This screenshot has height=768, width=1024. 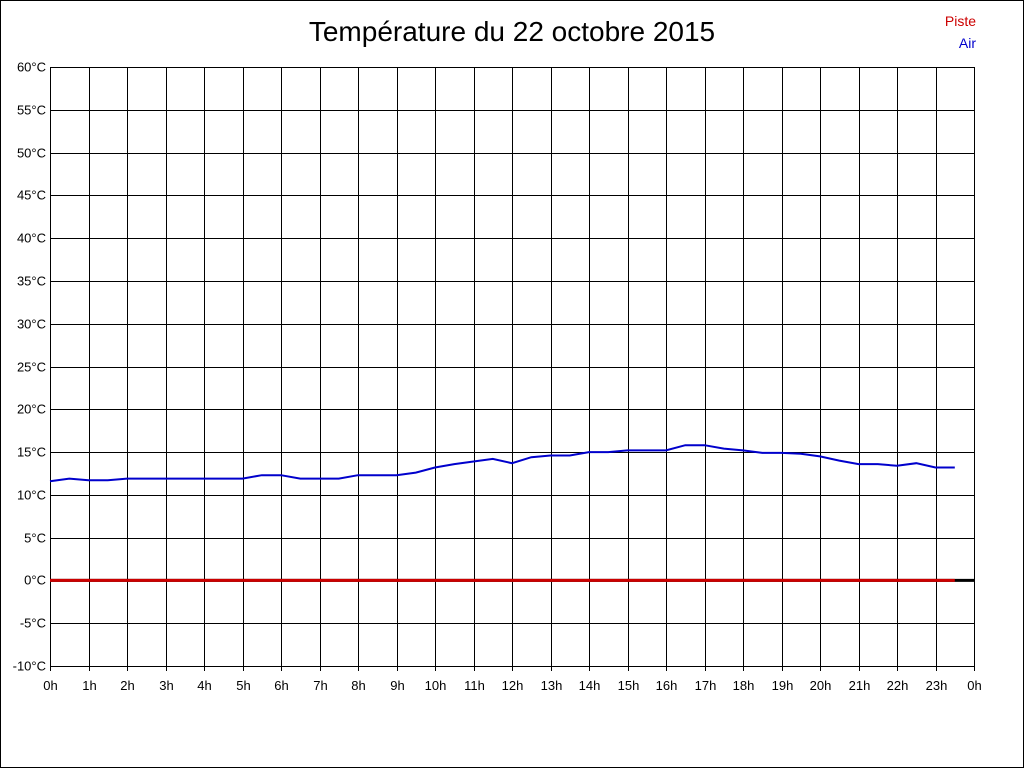 What do you see at coordinates (89, 685) in the screenshot?
I see `x-tick-label: 1h` at bounding box center [89, 685].